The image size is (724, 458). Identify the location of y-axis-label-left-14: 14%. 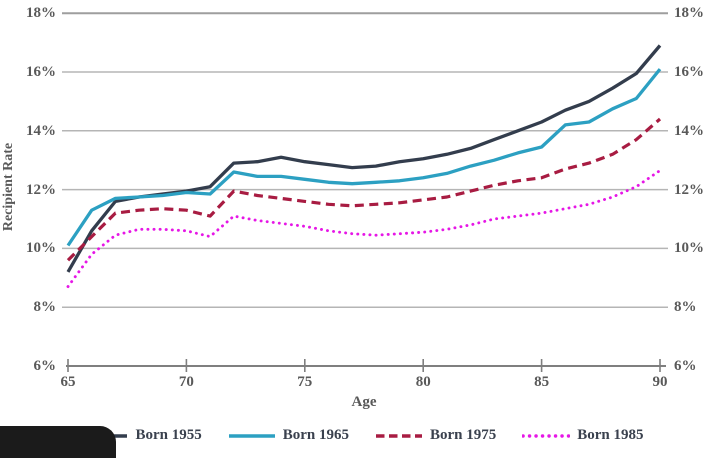
(41, 130).